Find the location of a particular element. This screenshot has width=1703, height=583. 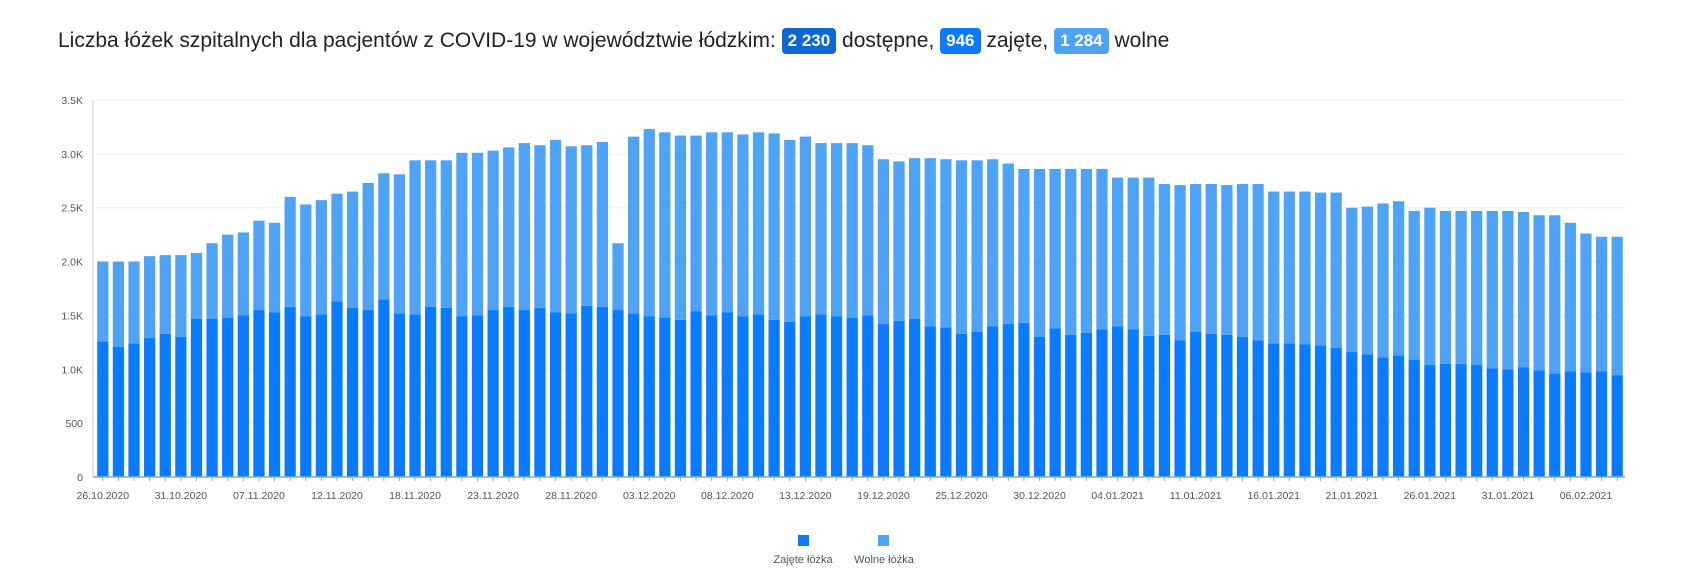

legend-label-occupied: Zajęte łóżka is located at coordinates (803, 560).